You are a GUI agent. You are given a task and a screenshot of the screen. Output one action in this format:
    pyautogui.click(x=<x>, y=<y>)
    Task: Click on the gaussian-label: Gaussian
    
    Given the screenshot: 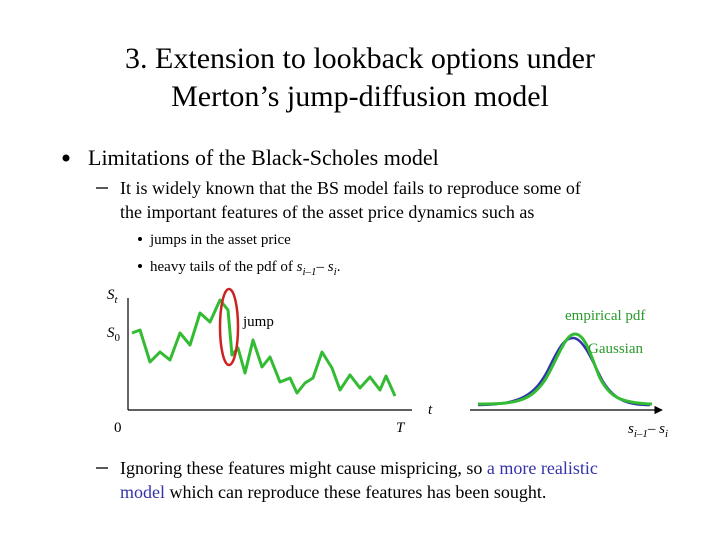 What is the action you would take?
    pyautogui.click(x=615, y=349)
    